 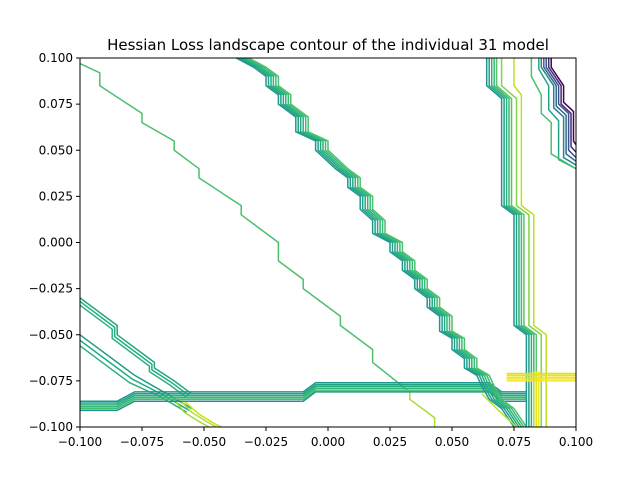 What do you see at coordinates (204, 442) in the screenshot?
I see `x-tick-label: −0.050` at bounding box center [204, 442].